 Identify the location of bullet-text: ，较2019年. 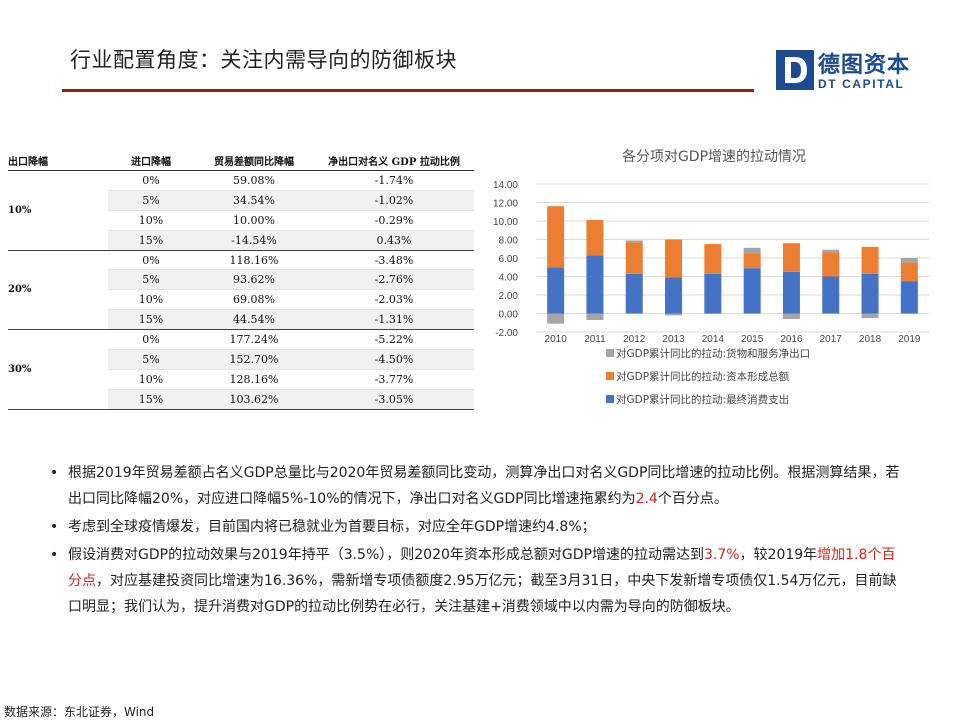
(778, 555).